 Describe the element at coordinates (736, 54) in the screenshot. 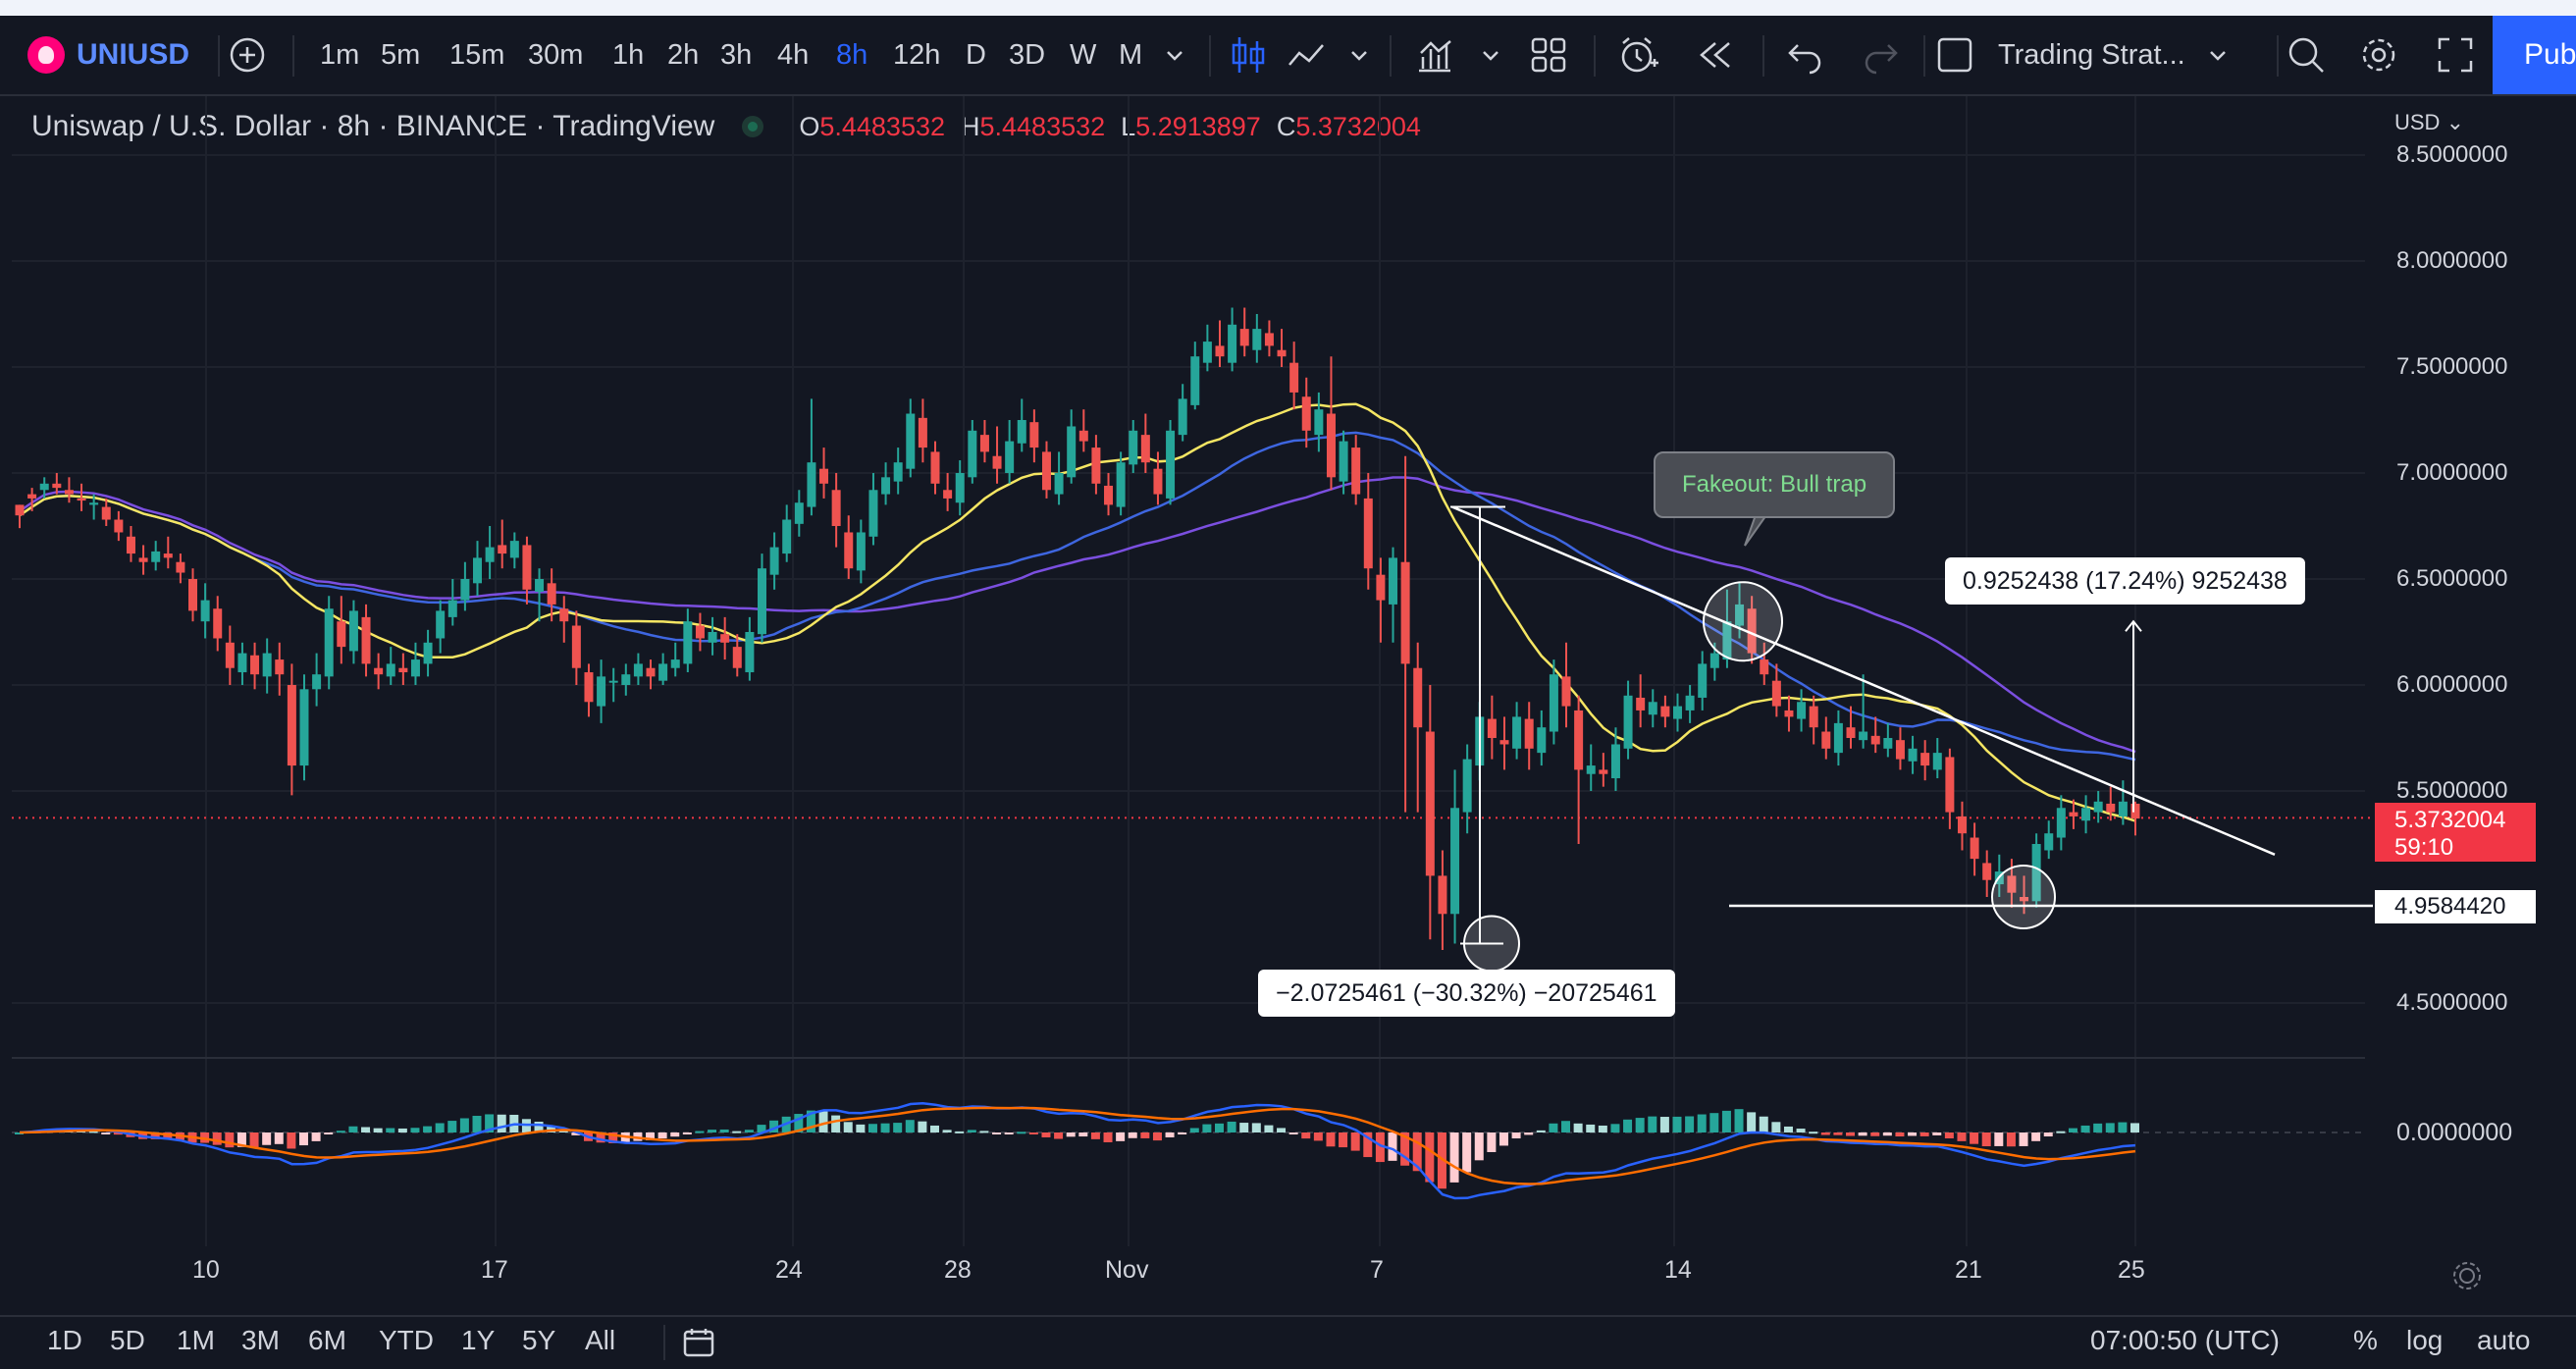

I see `interval-3h-button: 3h` at that location.